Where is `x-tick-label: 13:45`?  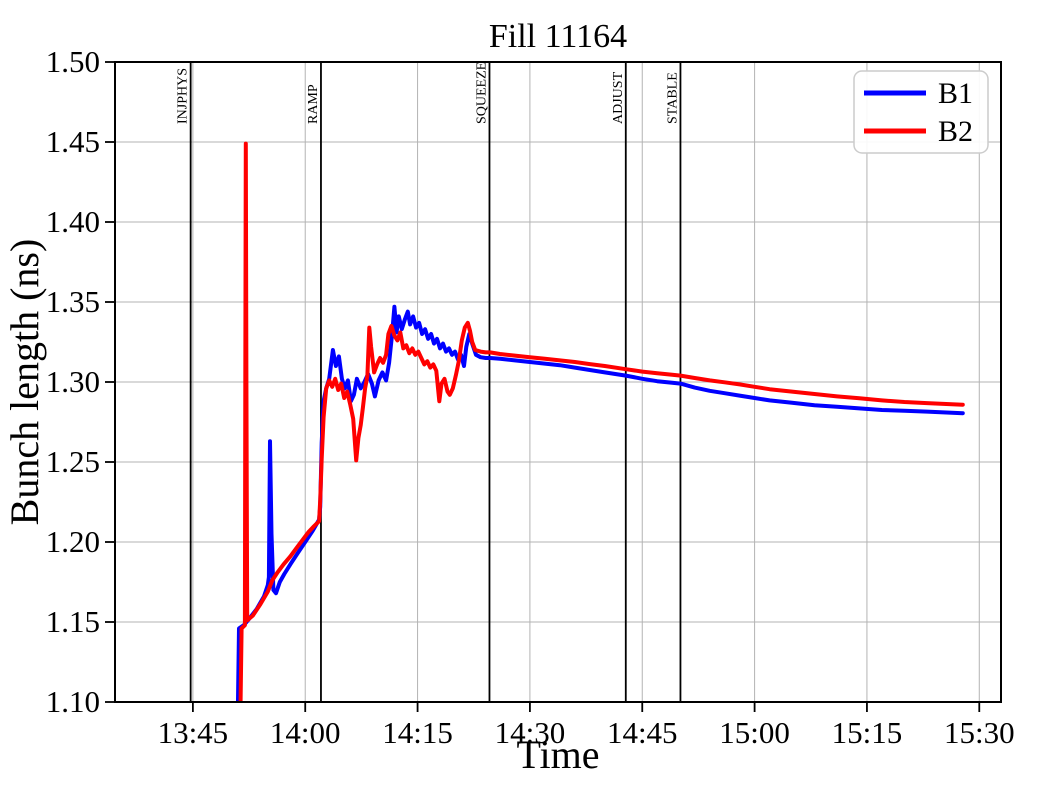 x-tick-label: 13:45 is located at coordinates (193, 732).